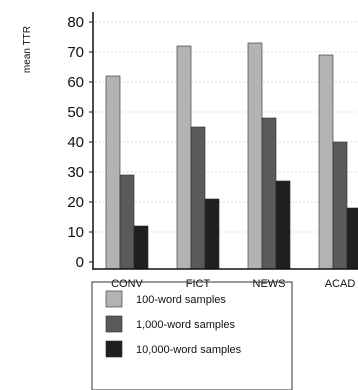  Describe the element at coordinates (189, 350) in the screenshot. I see `legend-label: 10,000-word samples` at that location.